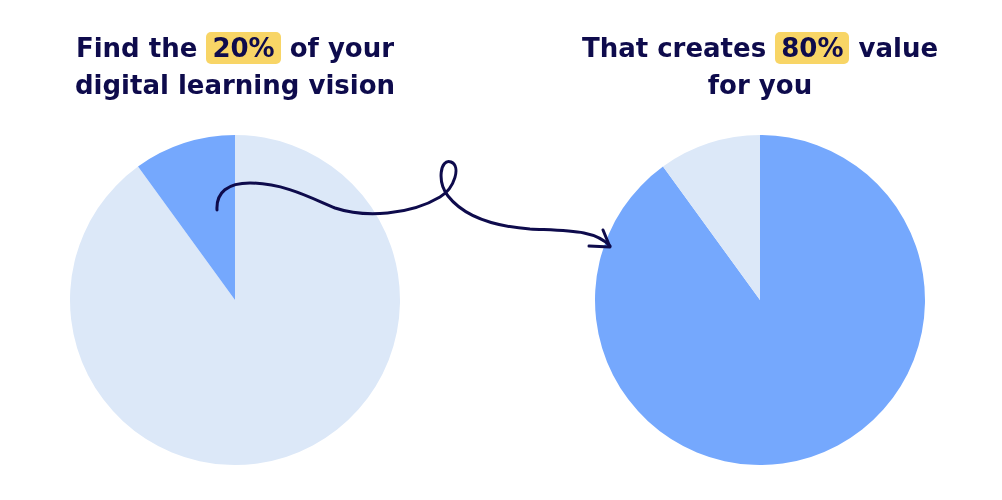 This screenshot has height=500, width=1002. Describe the element at coordinates (760, 66) in the screenshot. I see `chart-title: That creates 80% value for you` at that location.